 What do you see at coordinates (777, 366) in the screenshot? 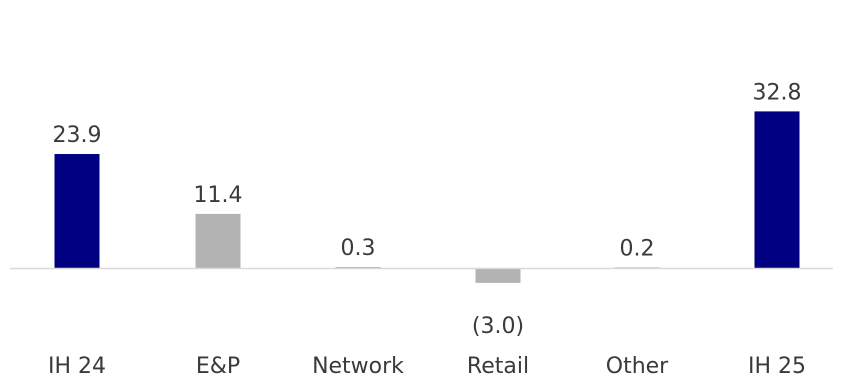
I see `category-label-ih-25: IH 25` at bounding box center [777, 366].